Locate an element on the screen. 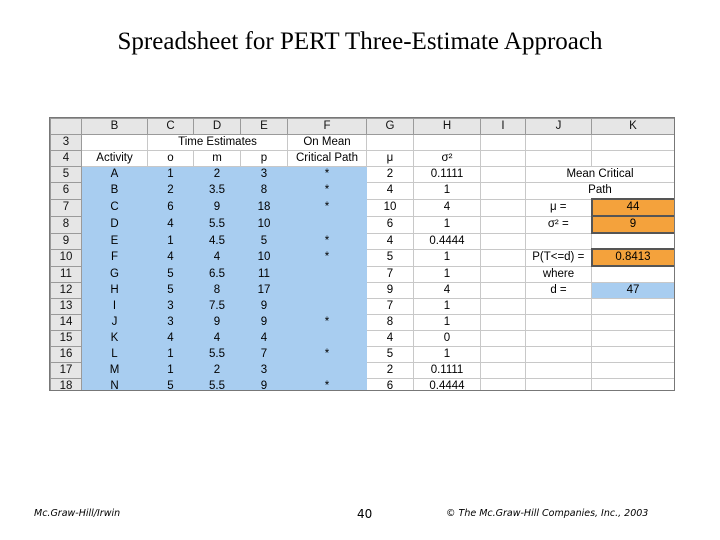 Image resolution: width=720 pixels, height=540 pixels. p-cell: 10 is located at coordinates (264, 224).